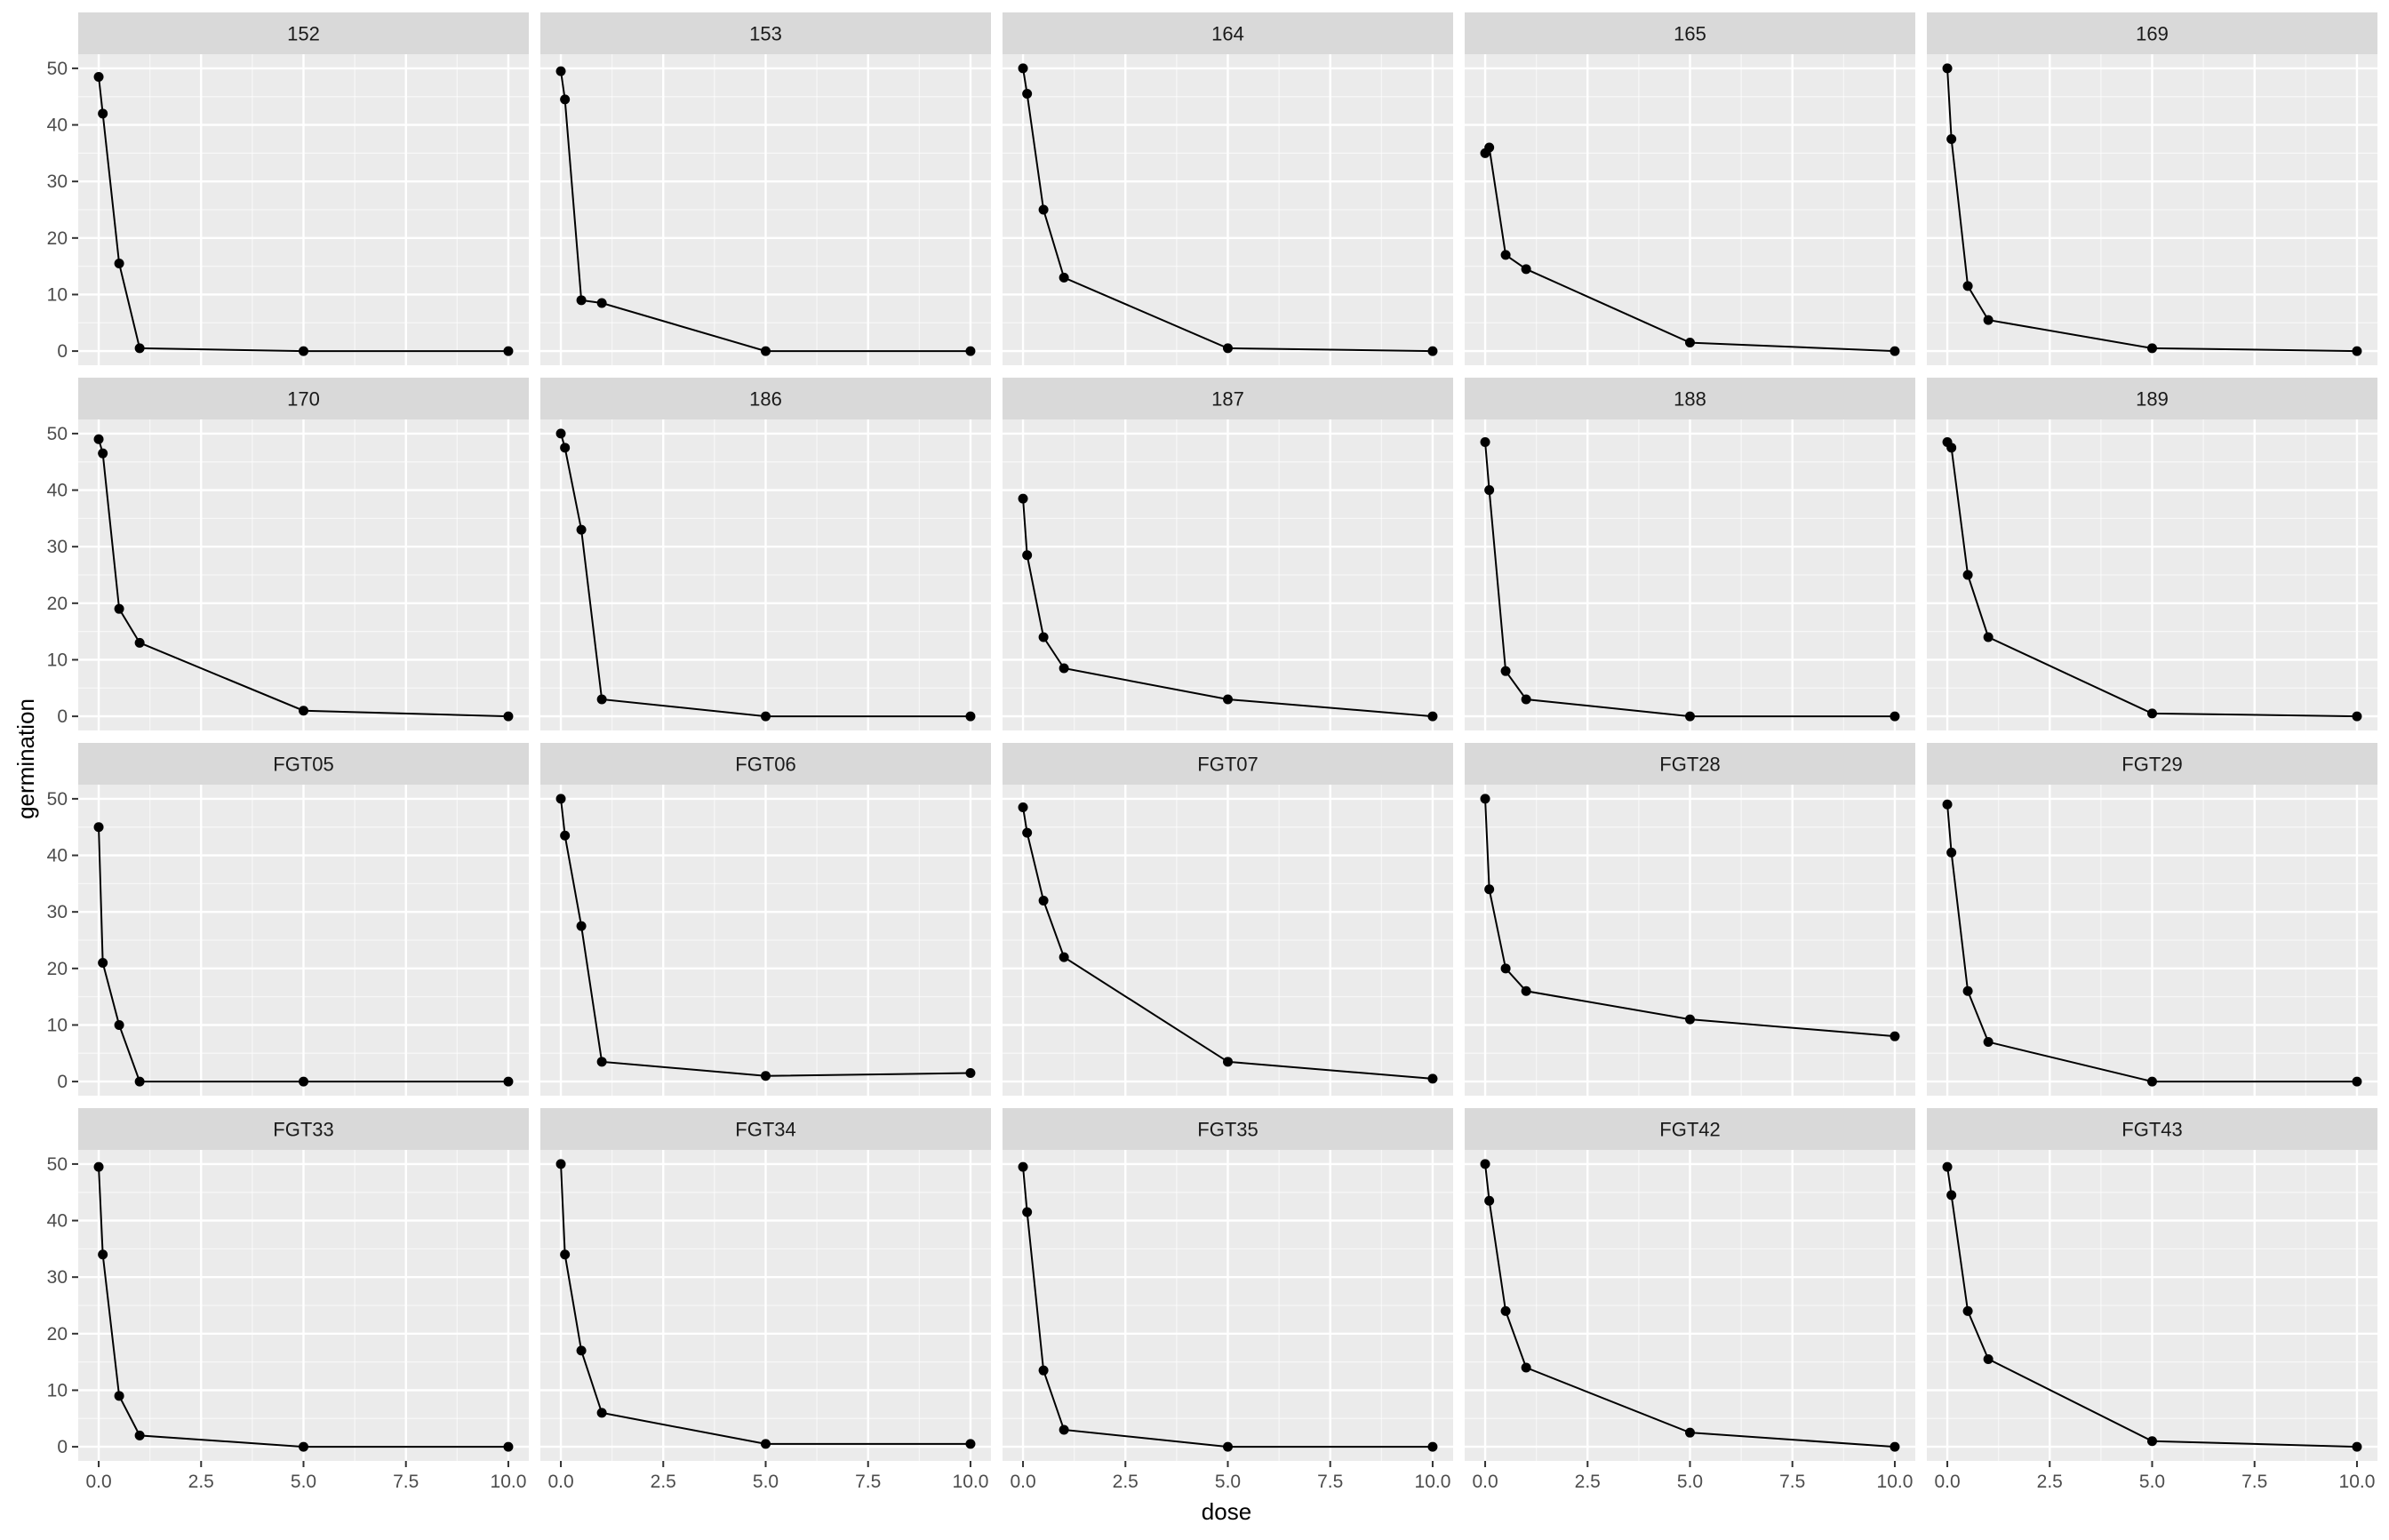 The image size is (2389, 1540). Describe the element at coordinates (303, 1130) in the screenshot. I see `facet-strip-label: FGT33` at that location.